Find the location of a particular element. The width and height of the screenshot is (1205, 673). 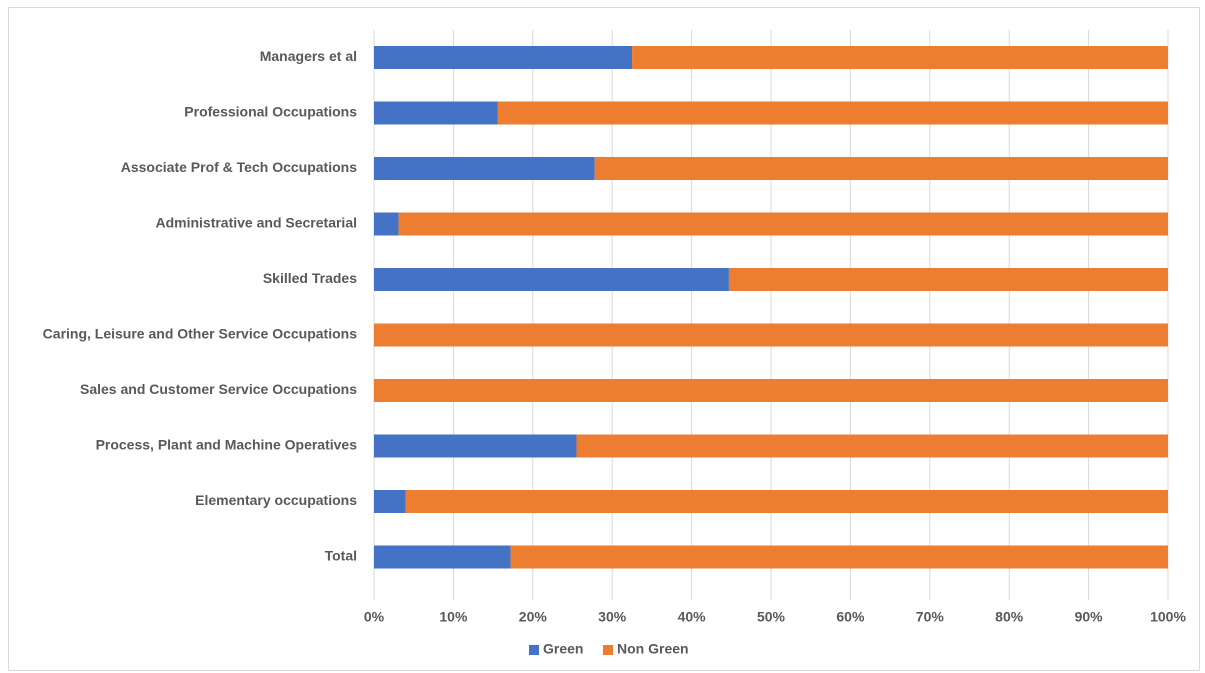

category-label: Total is located at coordinates (341, 556).